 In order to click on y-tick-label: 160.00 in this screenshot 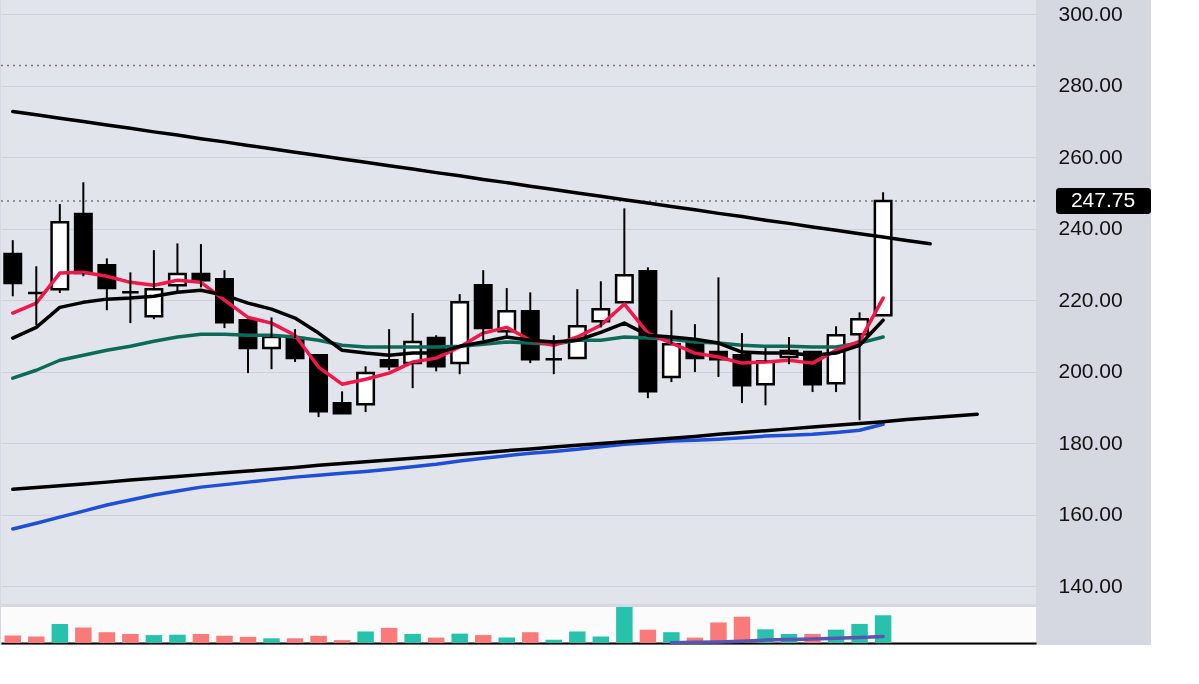, I will do `click(1090, 514)`.